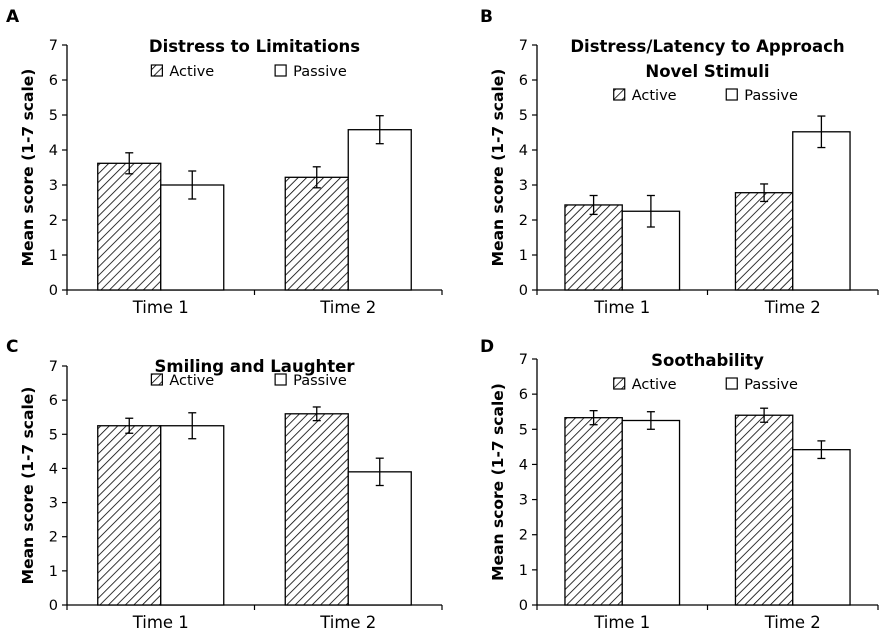 Image resolution: width=887 pixels, height=636 pixels. I want to click on chart-title: Distress/Latency to Approach, so click(707, 46).